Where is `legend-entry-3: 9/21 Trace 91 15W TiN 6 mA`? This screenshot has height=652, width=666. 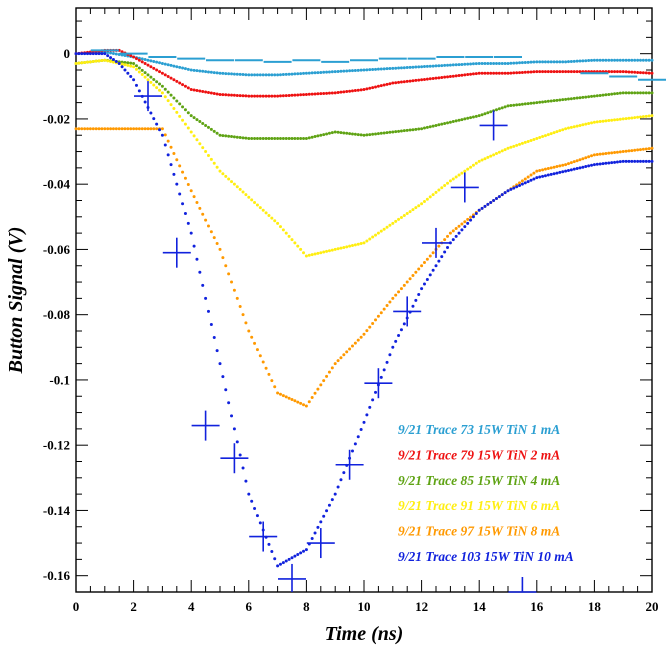 legend-entry-3: 9/21 Trace 91 15W TiN 6 mA is located at coordinates (479, 505).